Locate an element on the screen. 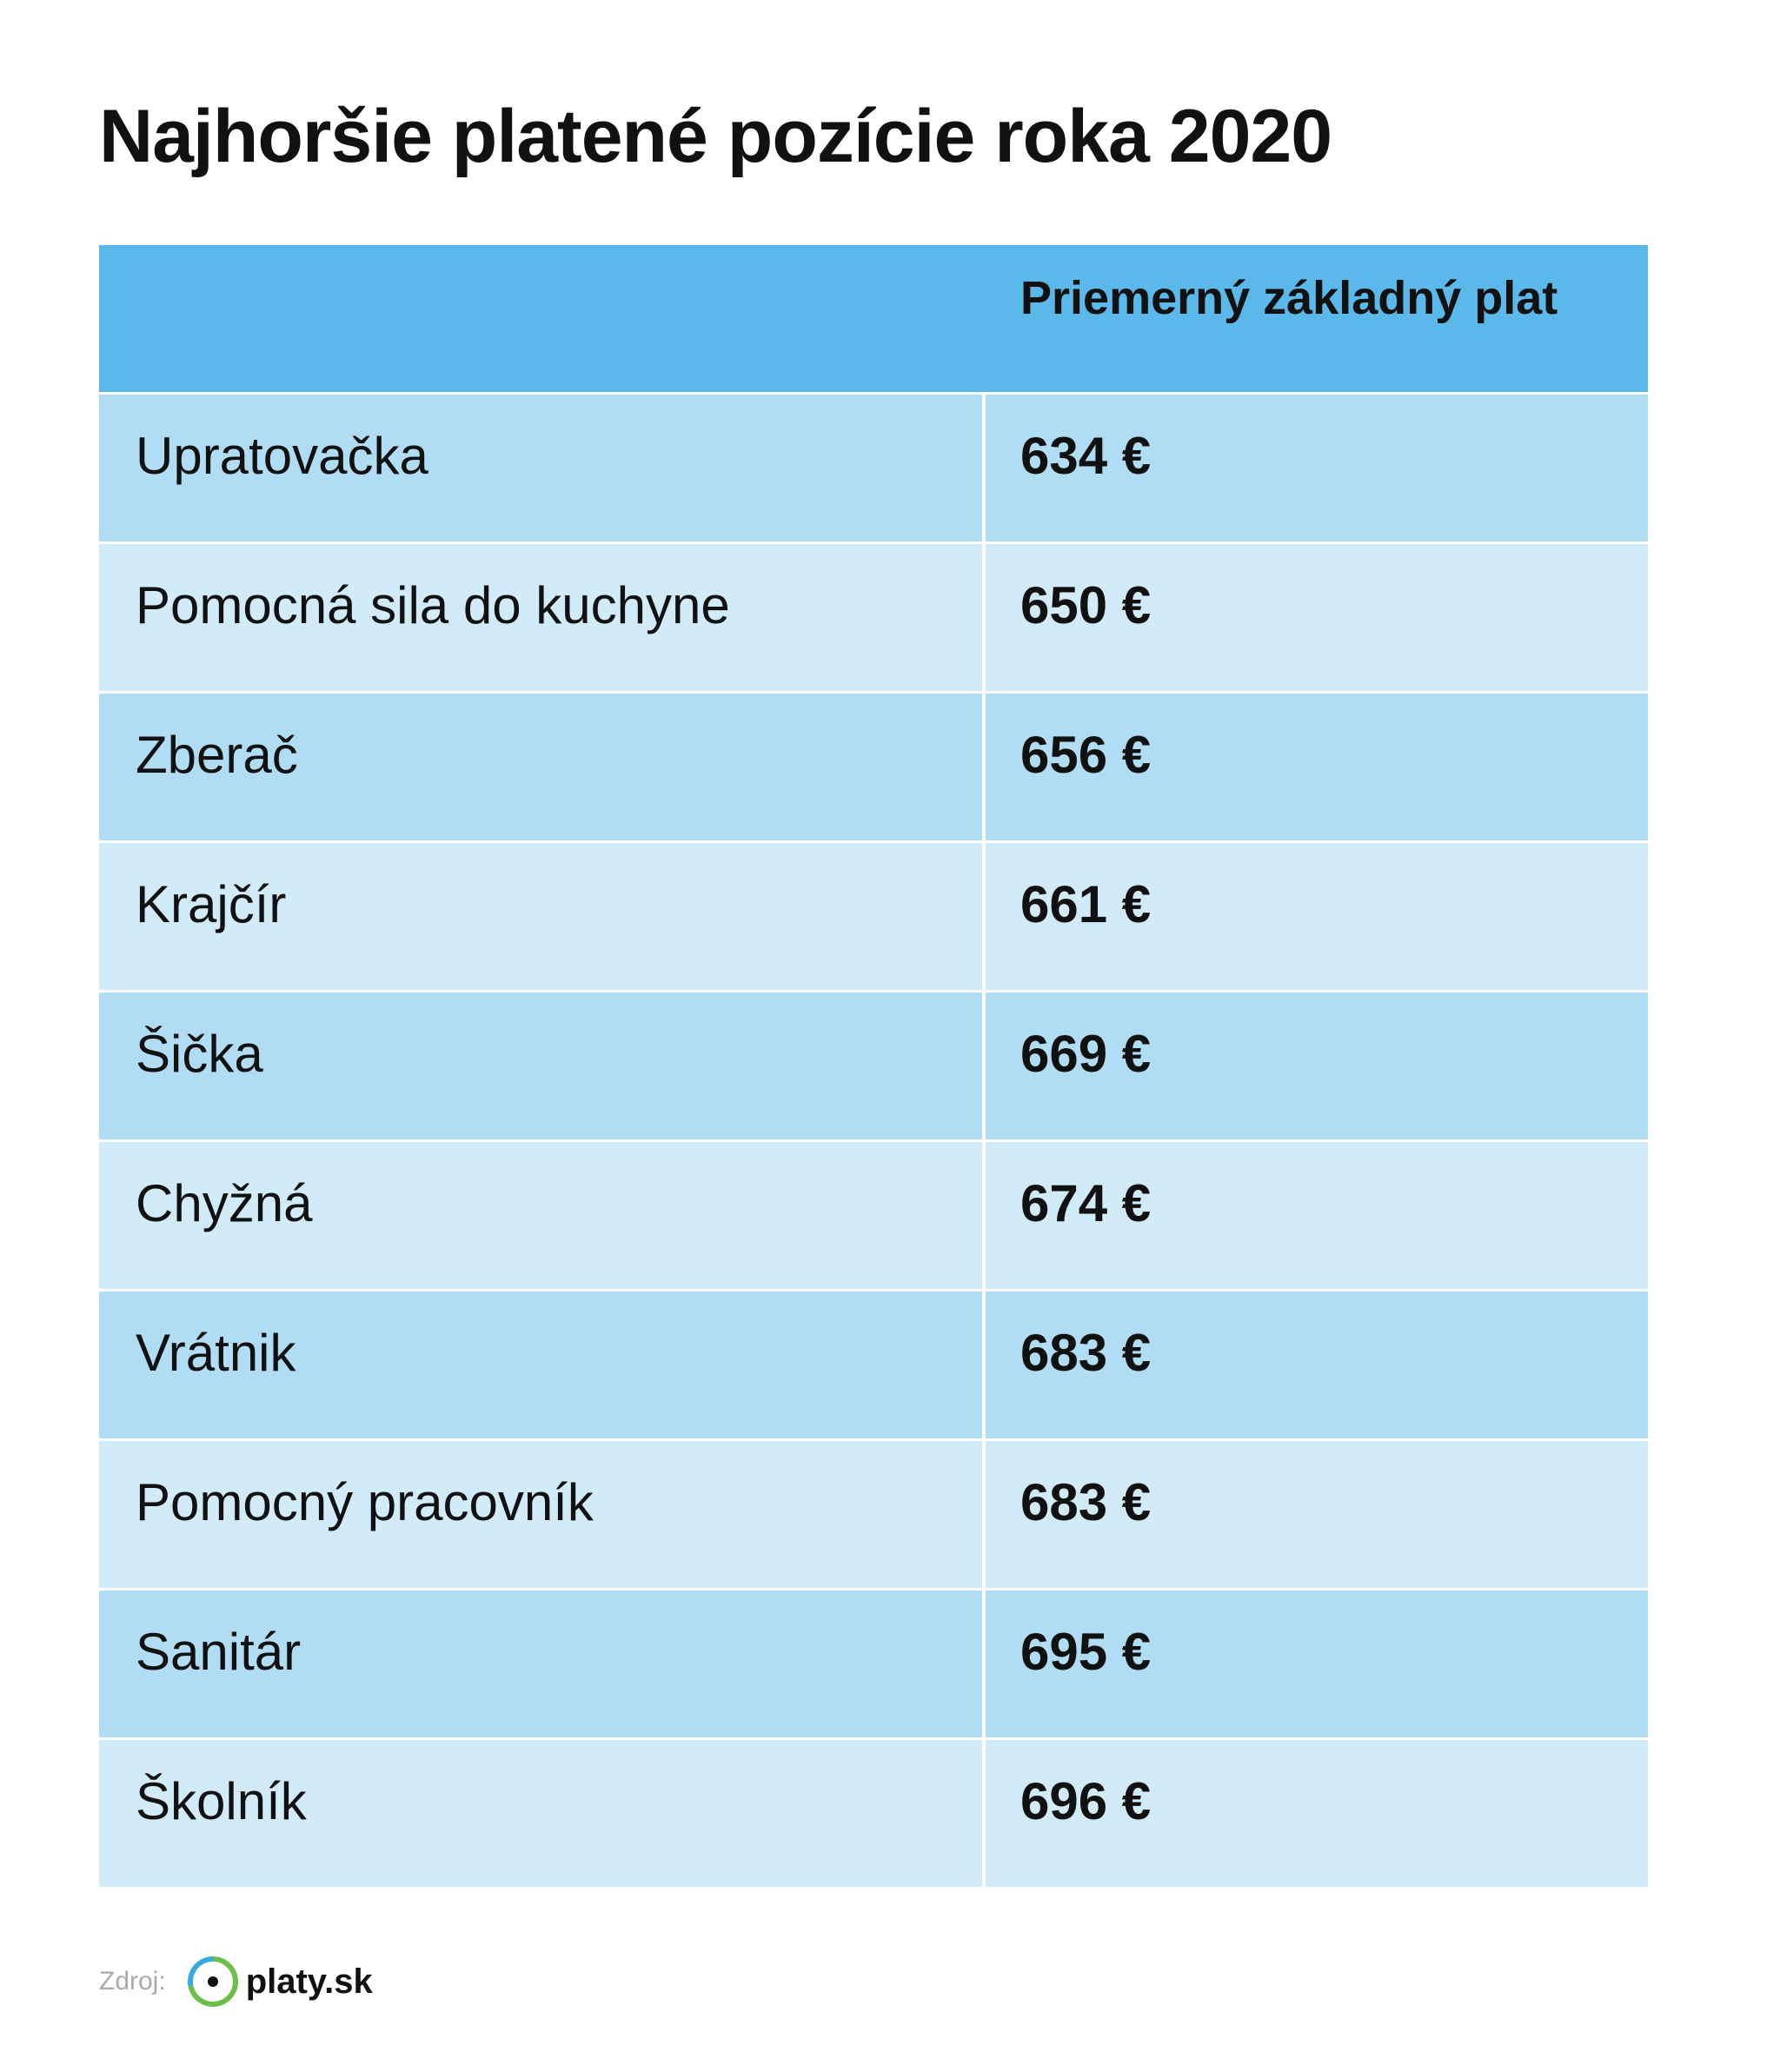  position-cell: Sanitár is located at coordinates (540, 1664).